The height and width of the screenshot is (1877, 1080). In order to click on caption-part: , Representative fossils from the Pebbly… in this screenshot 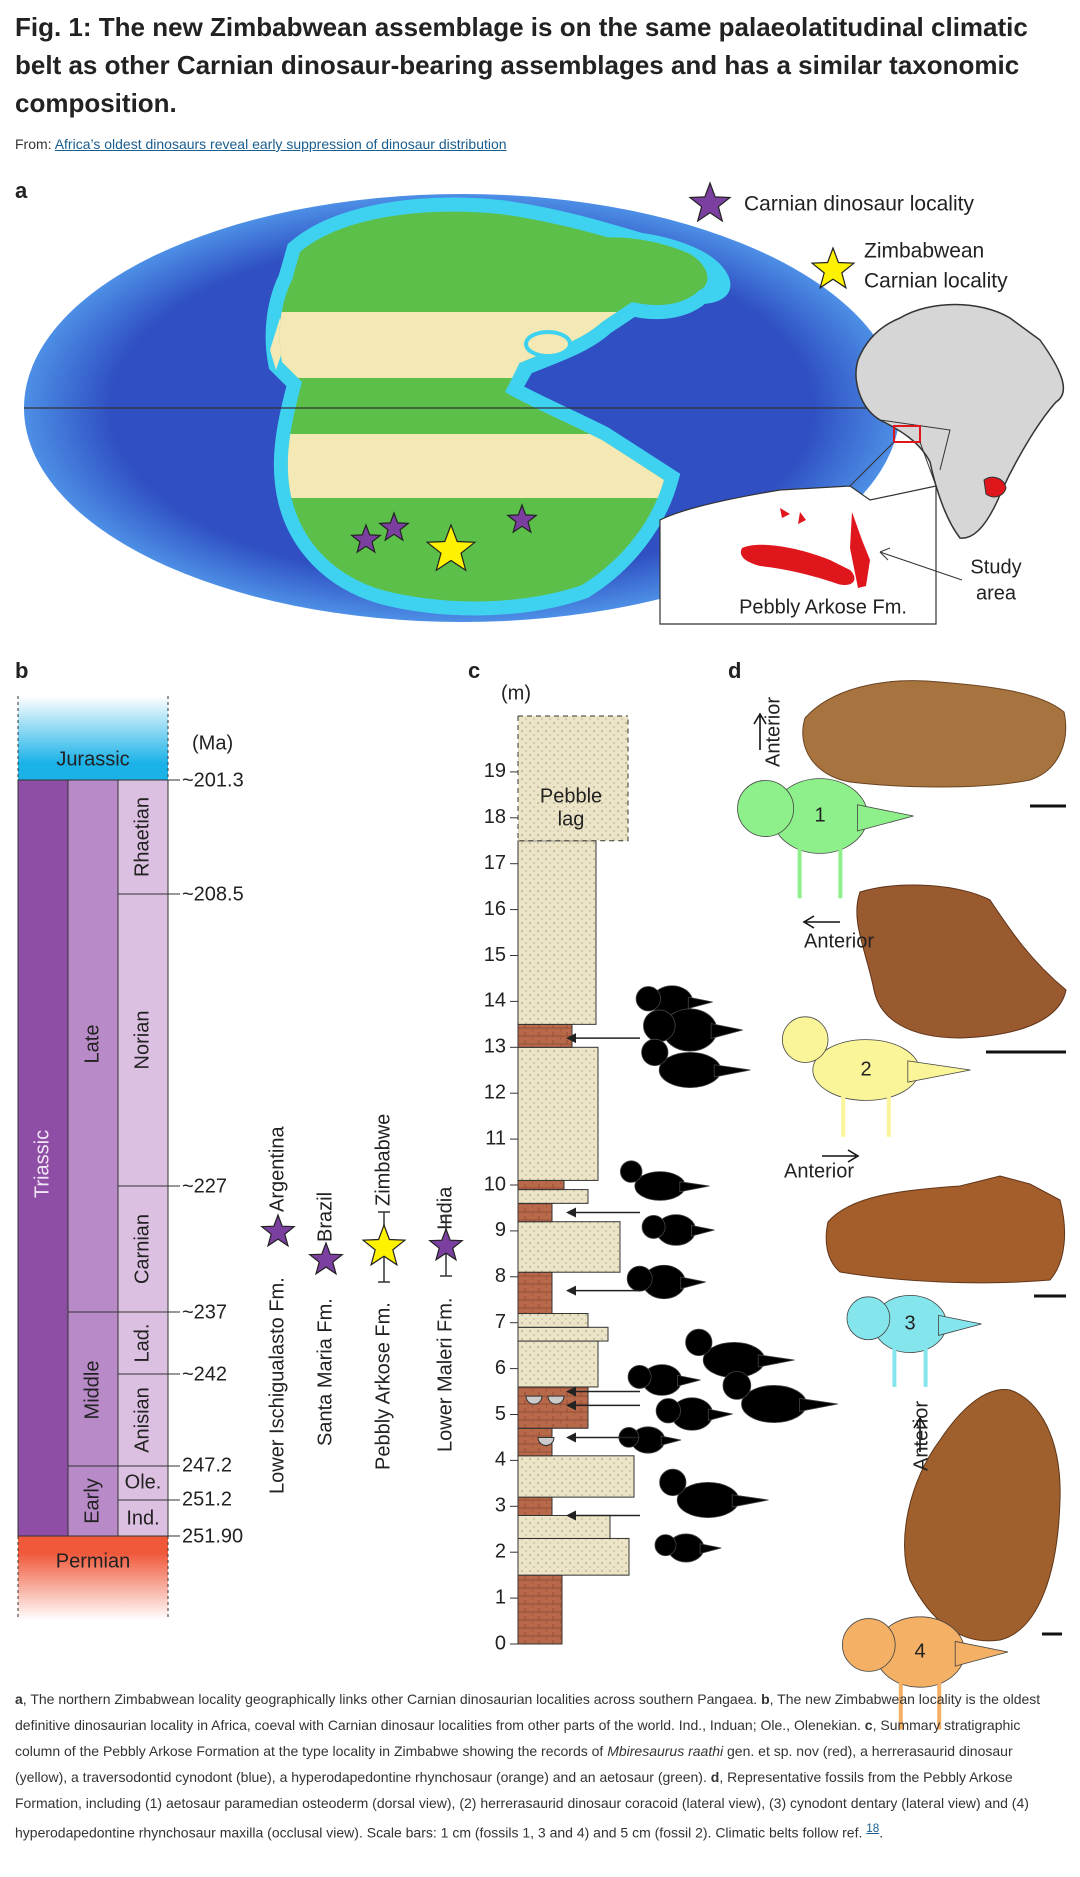, I will do `click(522, 1805)`.